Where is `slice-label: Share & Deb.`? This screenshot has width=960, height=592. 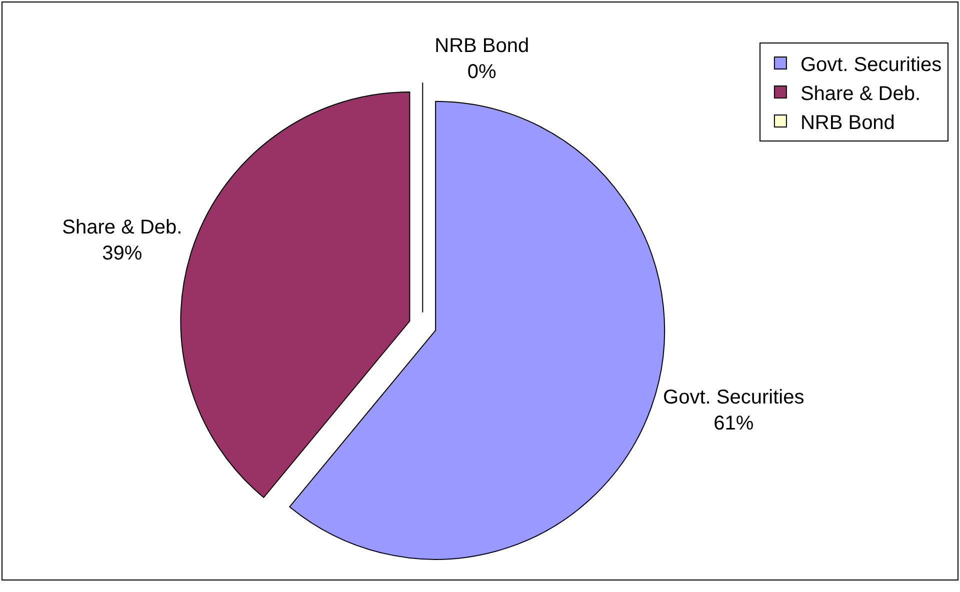 slice-label: Share & Deb. is located at coordinates (122, 227).